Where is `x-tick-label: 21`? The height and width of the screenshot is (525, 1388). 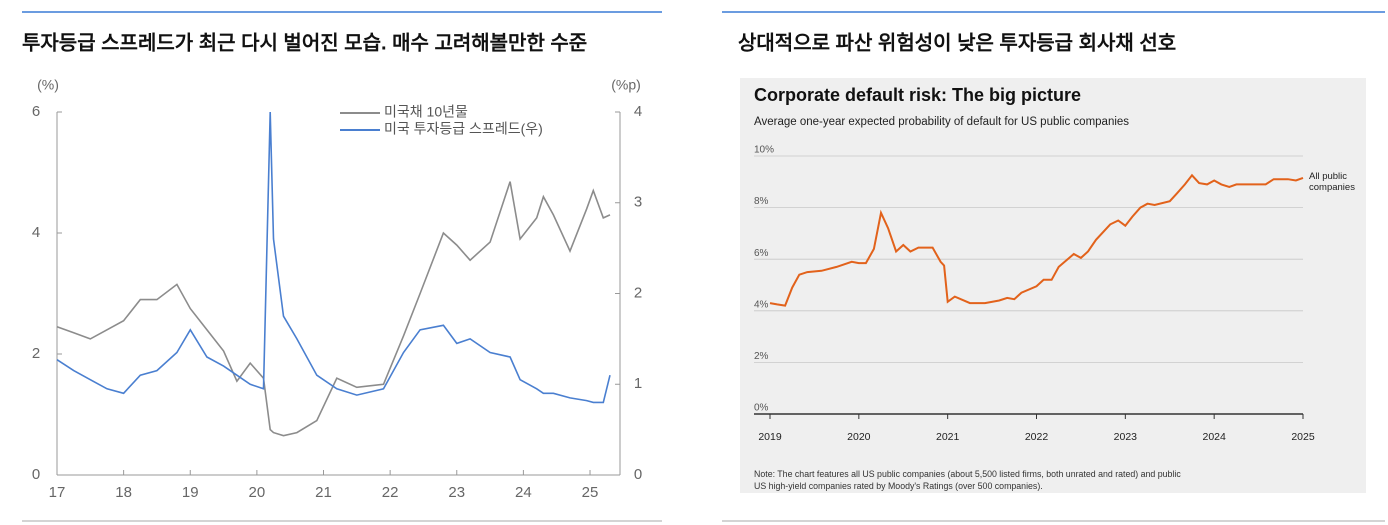 x-tick-label: 21 is located at coordinates (323, 492).